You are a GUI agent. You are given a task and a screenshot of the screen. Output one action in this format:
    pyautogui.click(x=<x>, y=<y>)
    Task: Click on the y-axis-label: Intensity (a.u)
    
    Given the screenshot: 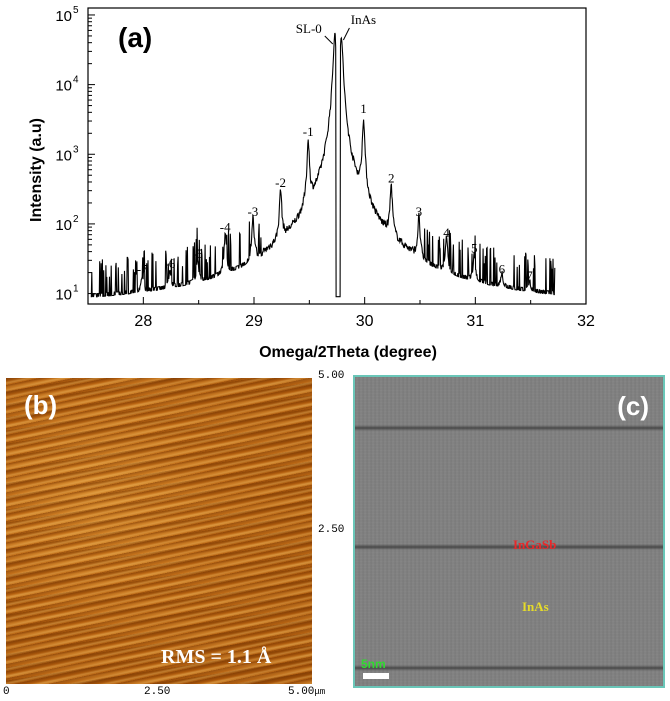 What is the action you would take?
    pyautogui.click(x=36, y=170)
    